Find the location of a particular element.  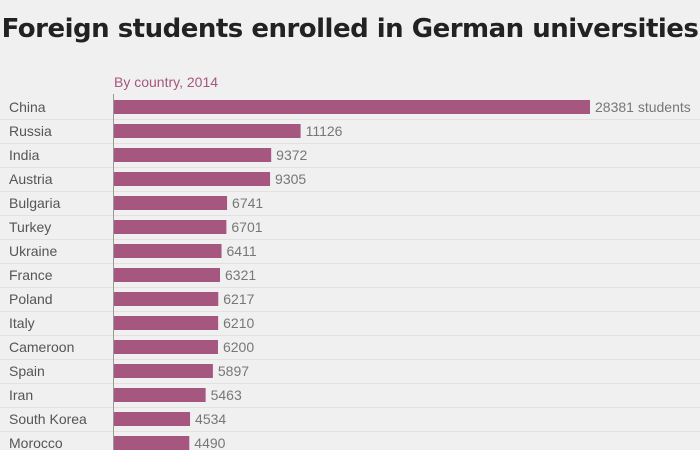

value-label: 5897 is located at coordinates (233, 371).